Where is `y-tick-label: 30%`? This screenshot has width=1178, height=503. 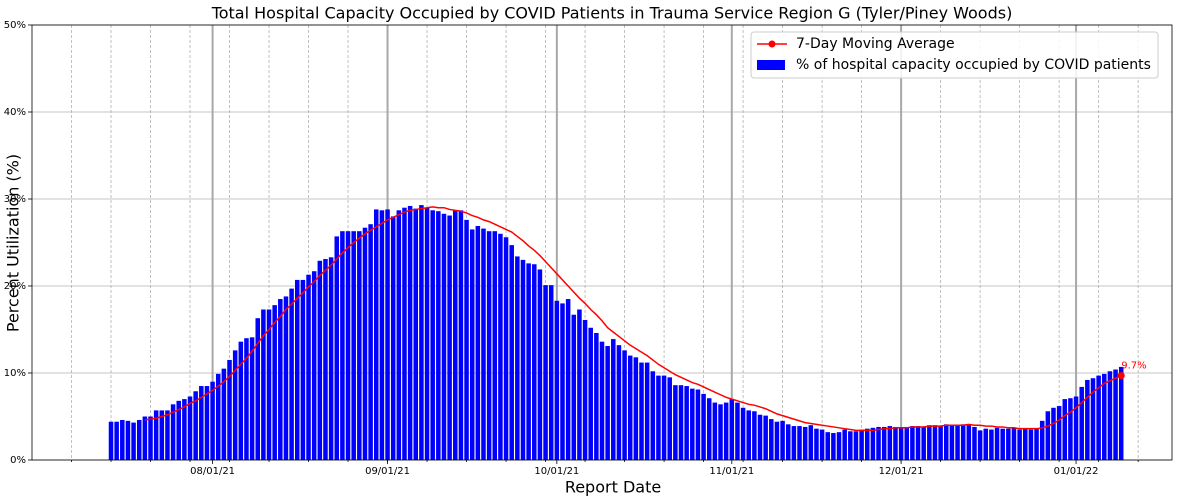
y-tick-label: 30% is located at coordinates (15, 199).